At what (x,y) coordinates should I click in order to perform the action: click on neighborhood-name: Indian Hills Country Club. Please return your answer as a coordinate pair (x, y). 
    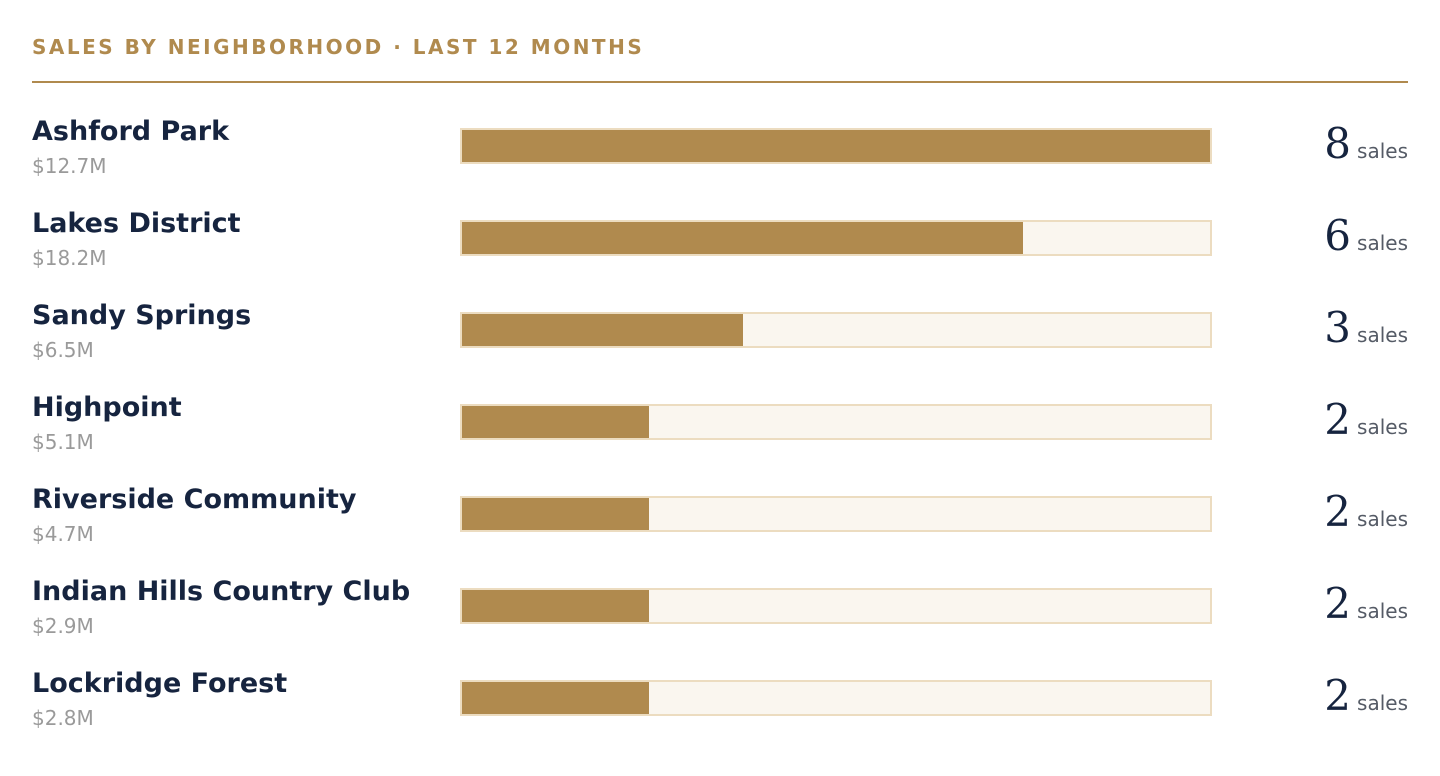
    Looking at the image, I should click on (221, 591).